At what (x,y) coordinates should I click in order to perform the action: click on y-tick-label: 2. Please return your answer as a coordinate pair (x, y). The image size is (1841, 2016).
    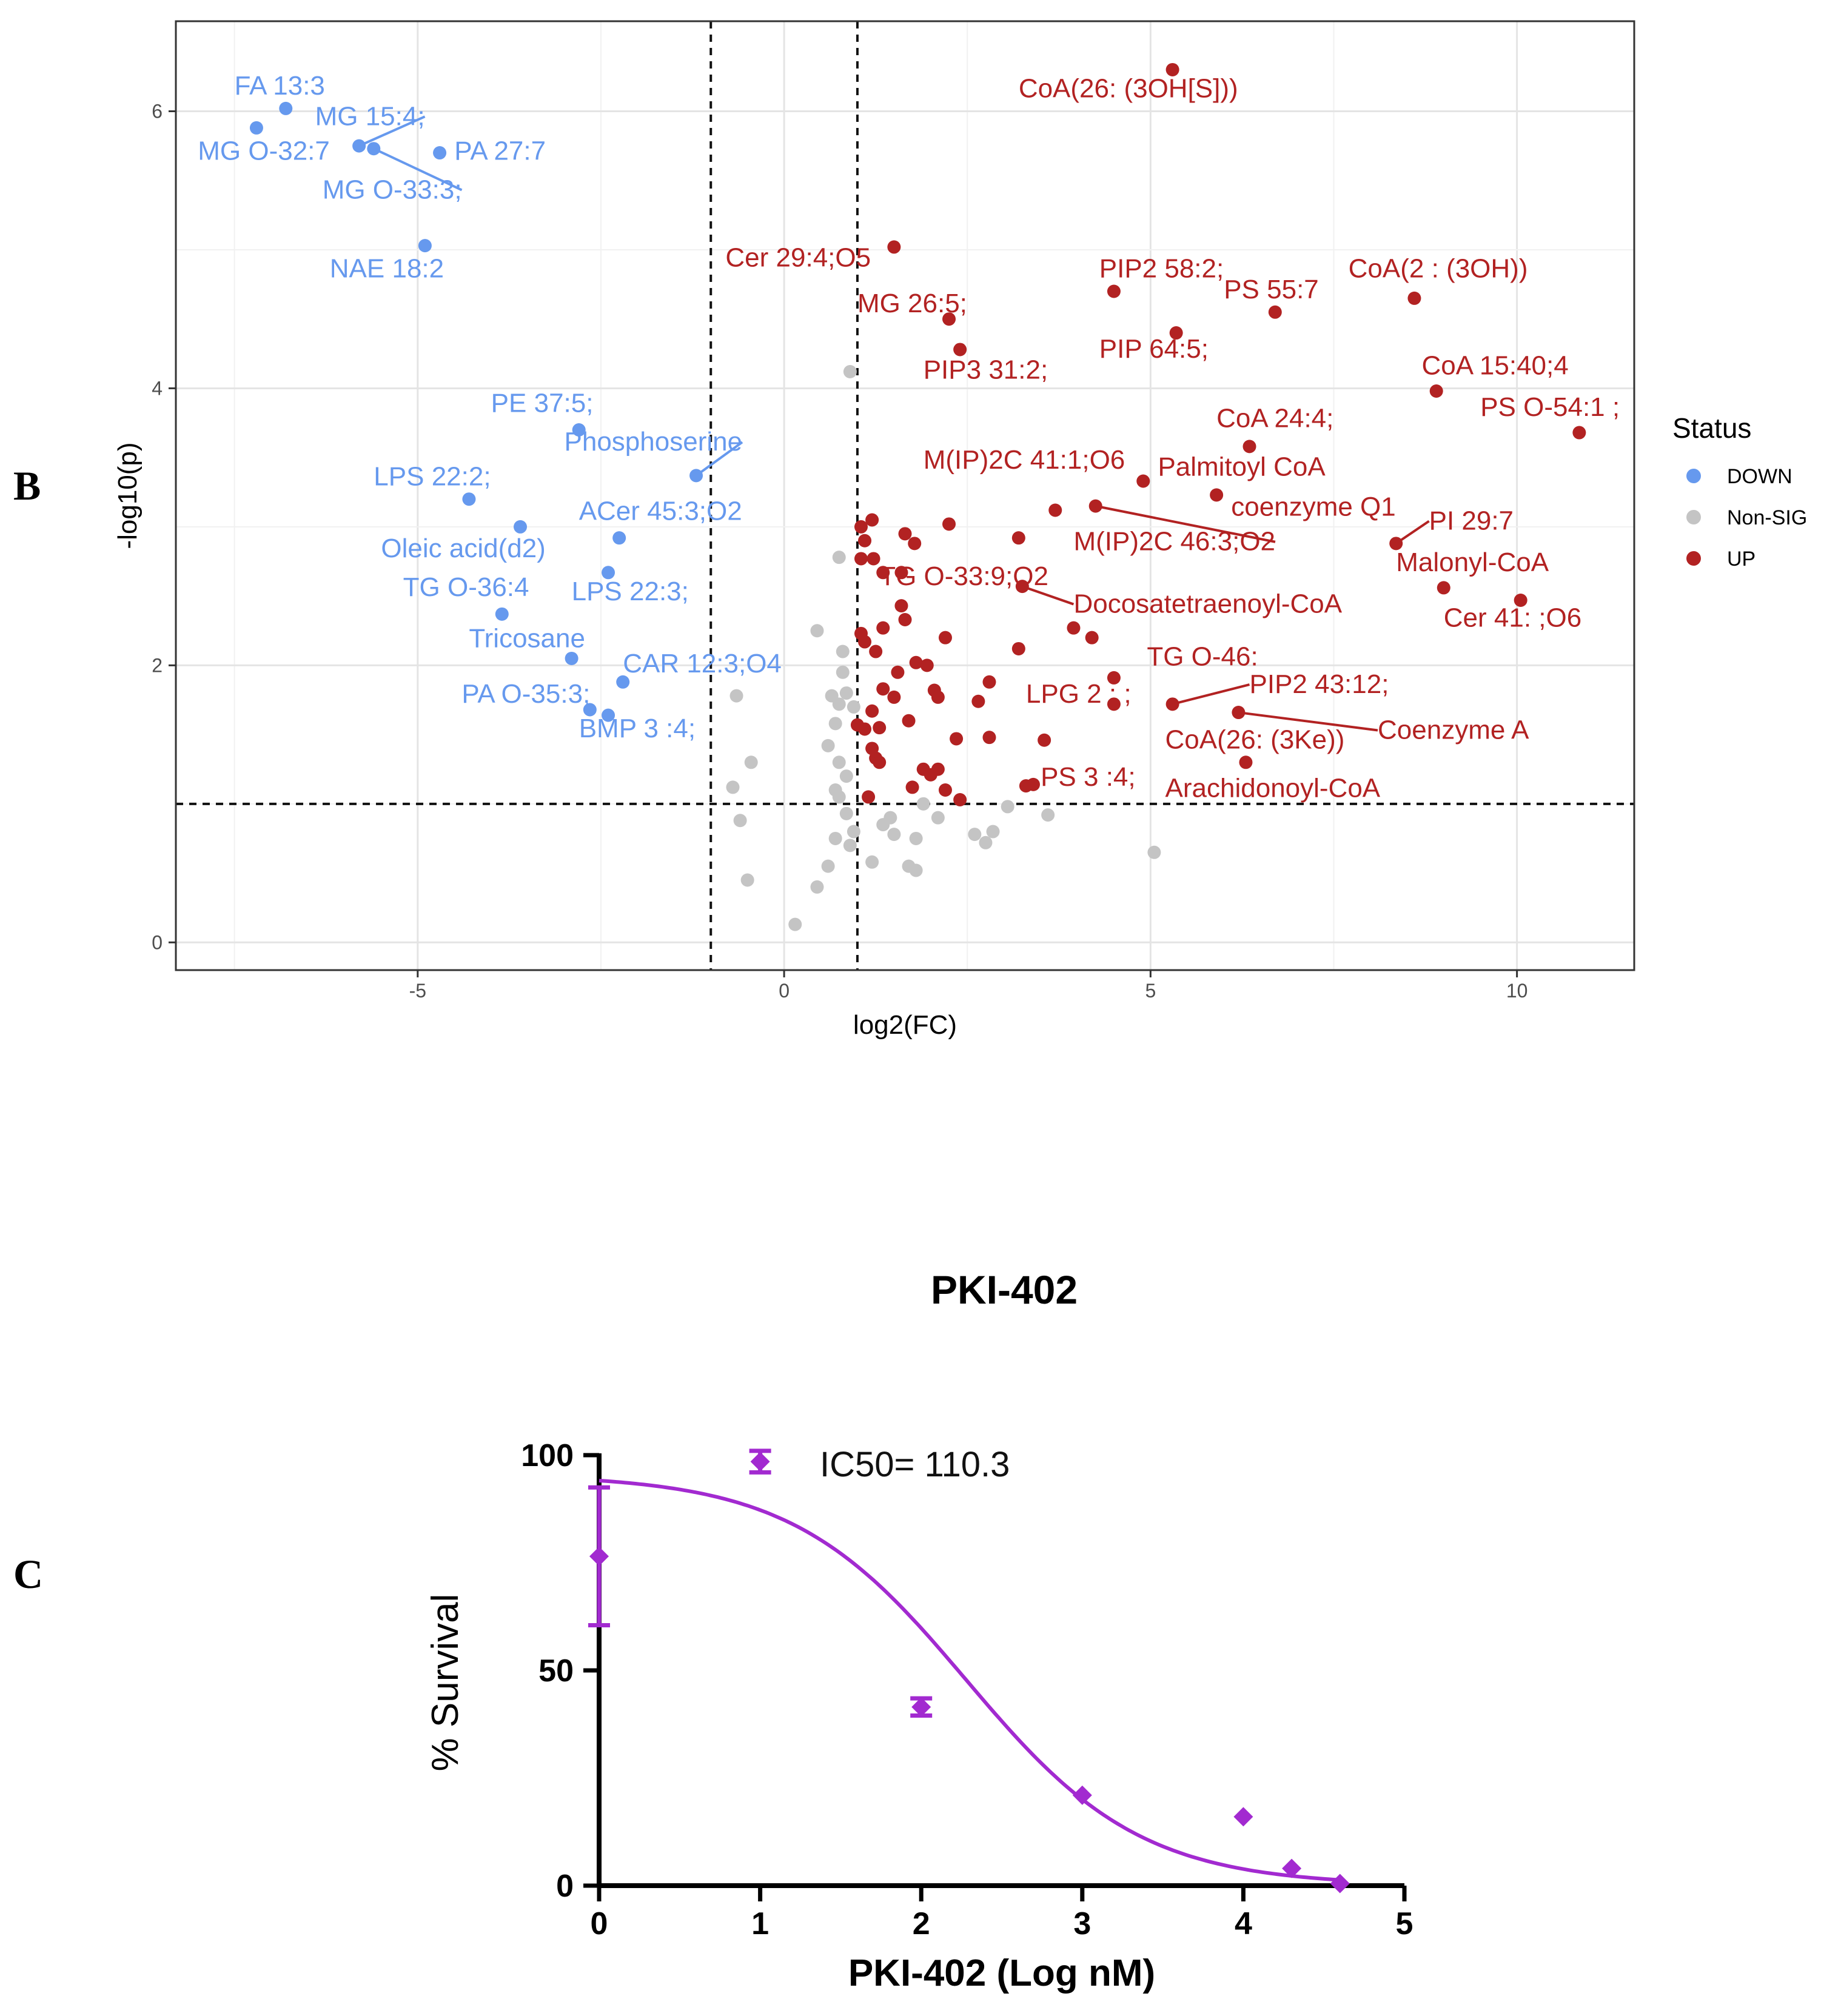
    Looking at the image, I should click on (157, 665).